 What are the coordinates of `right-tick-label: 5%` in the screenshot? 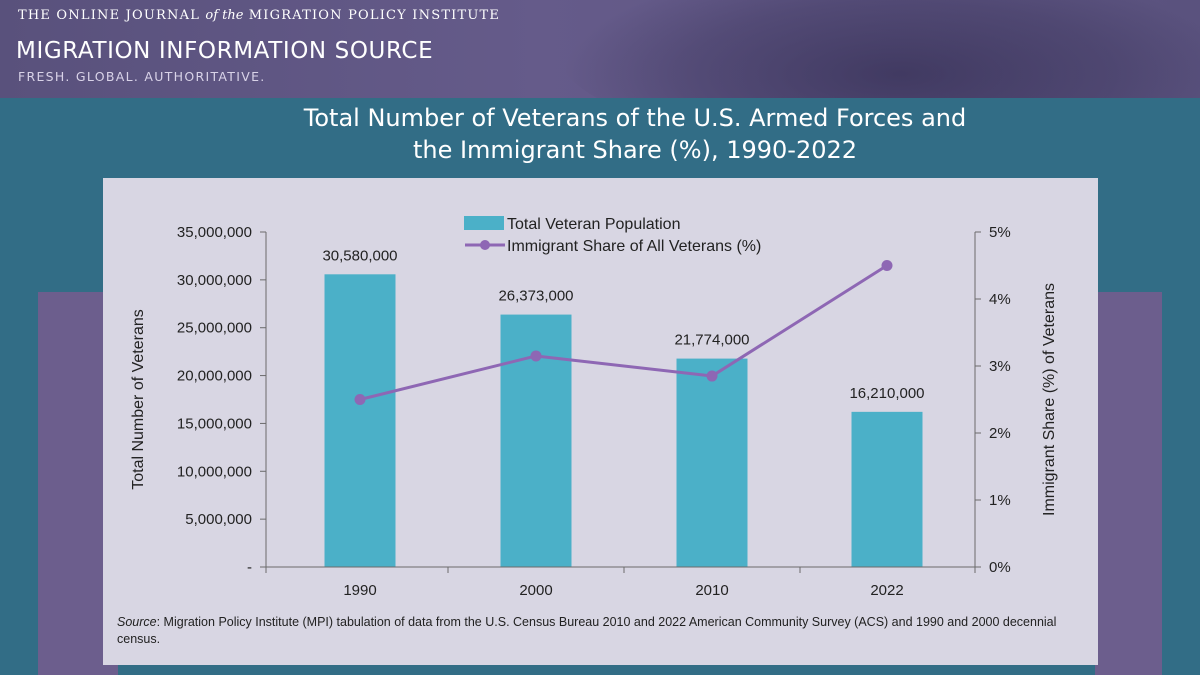 It's located at (1000, 232).